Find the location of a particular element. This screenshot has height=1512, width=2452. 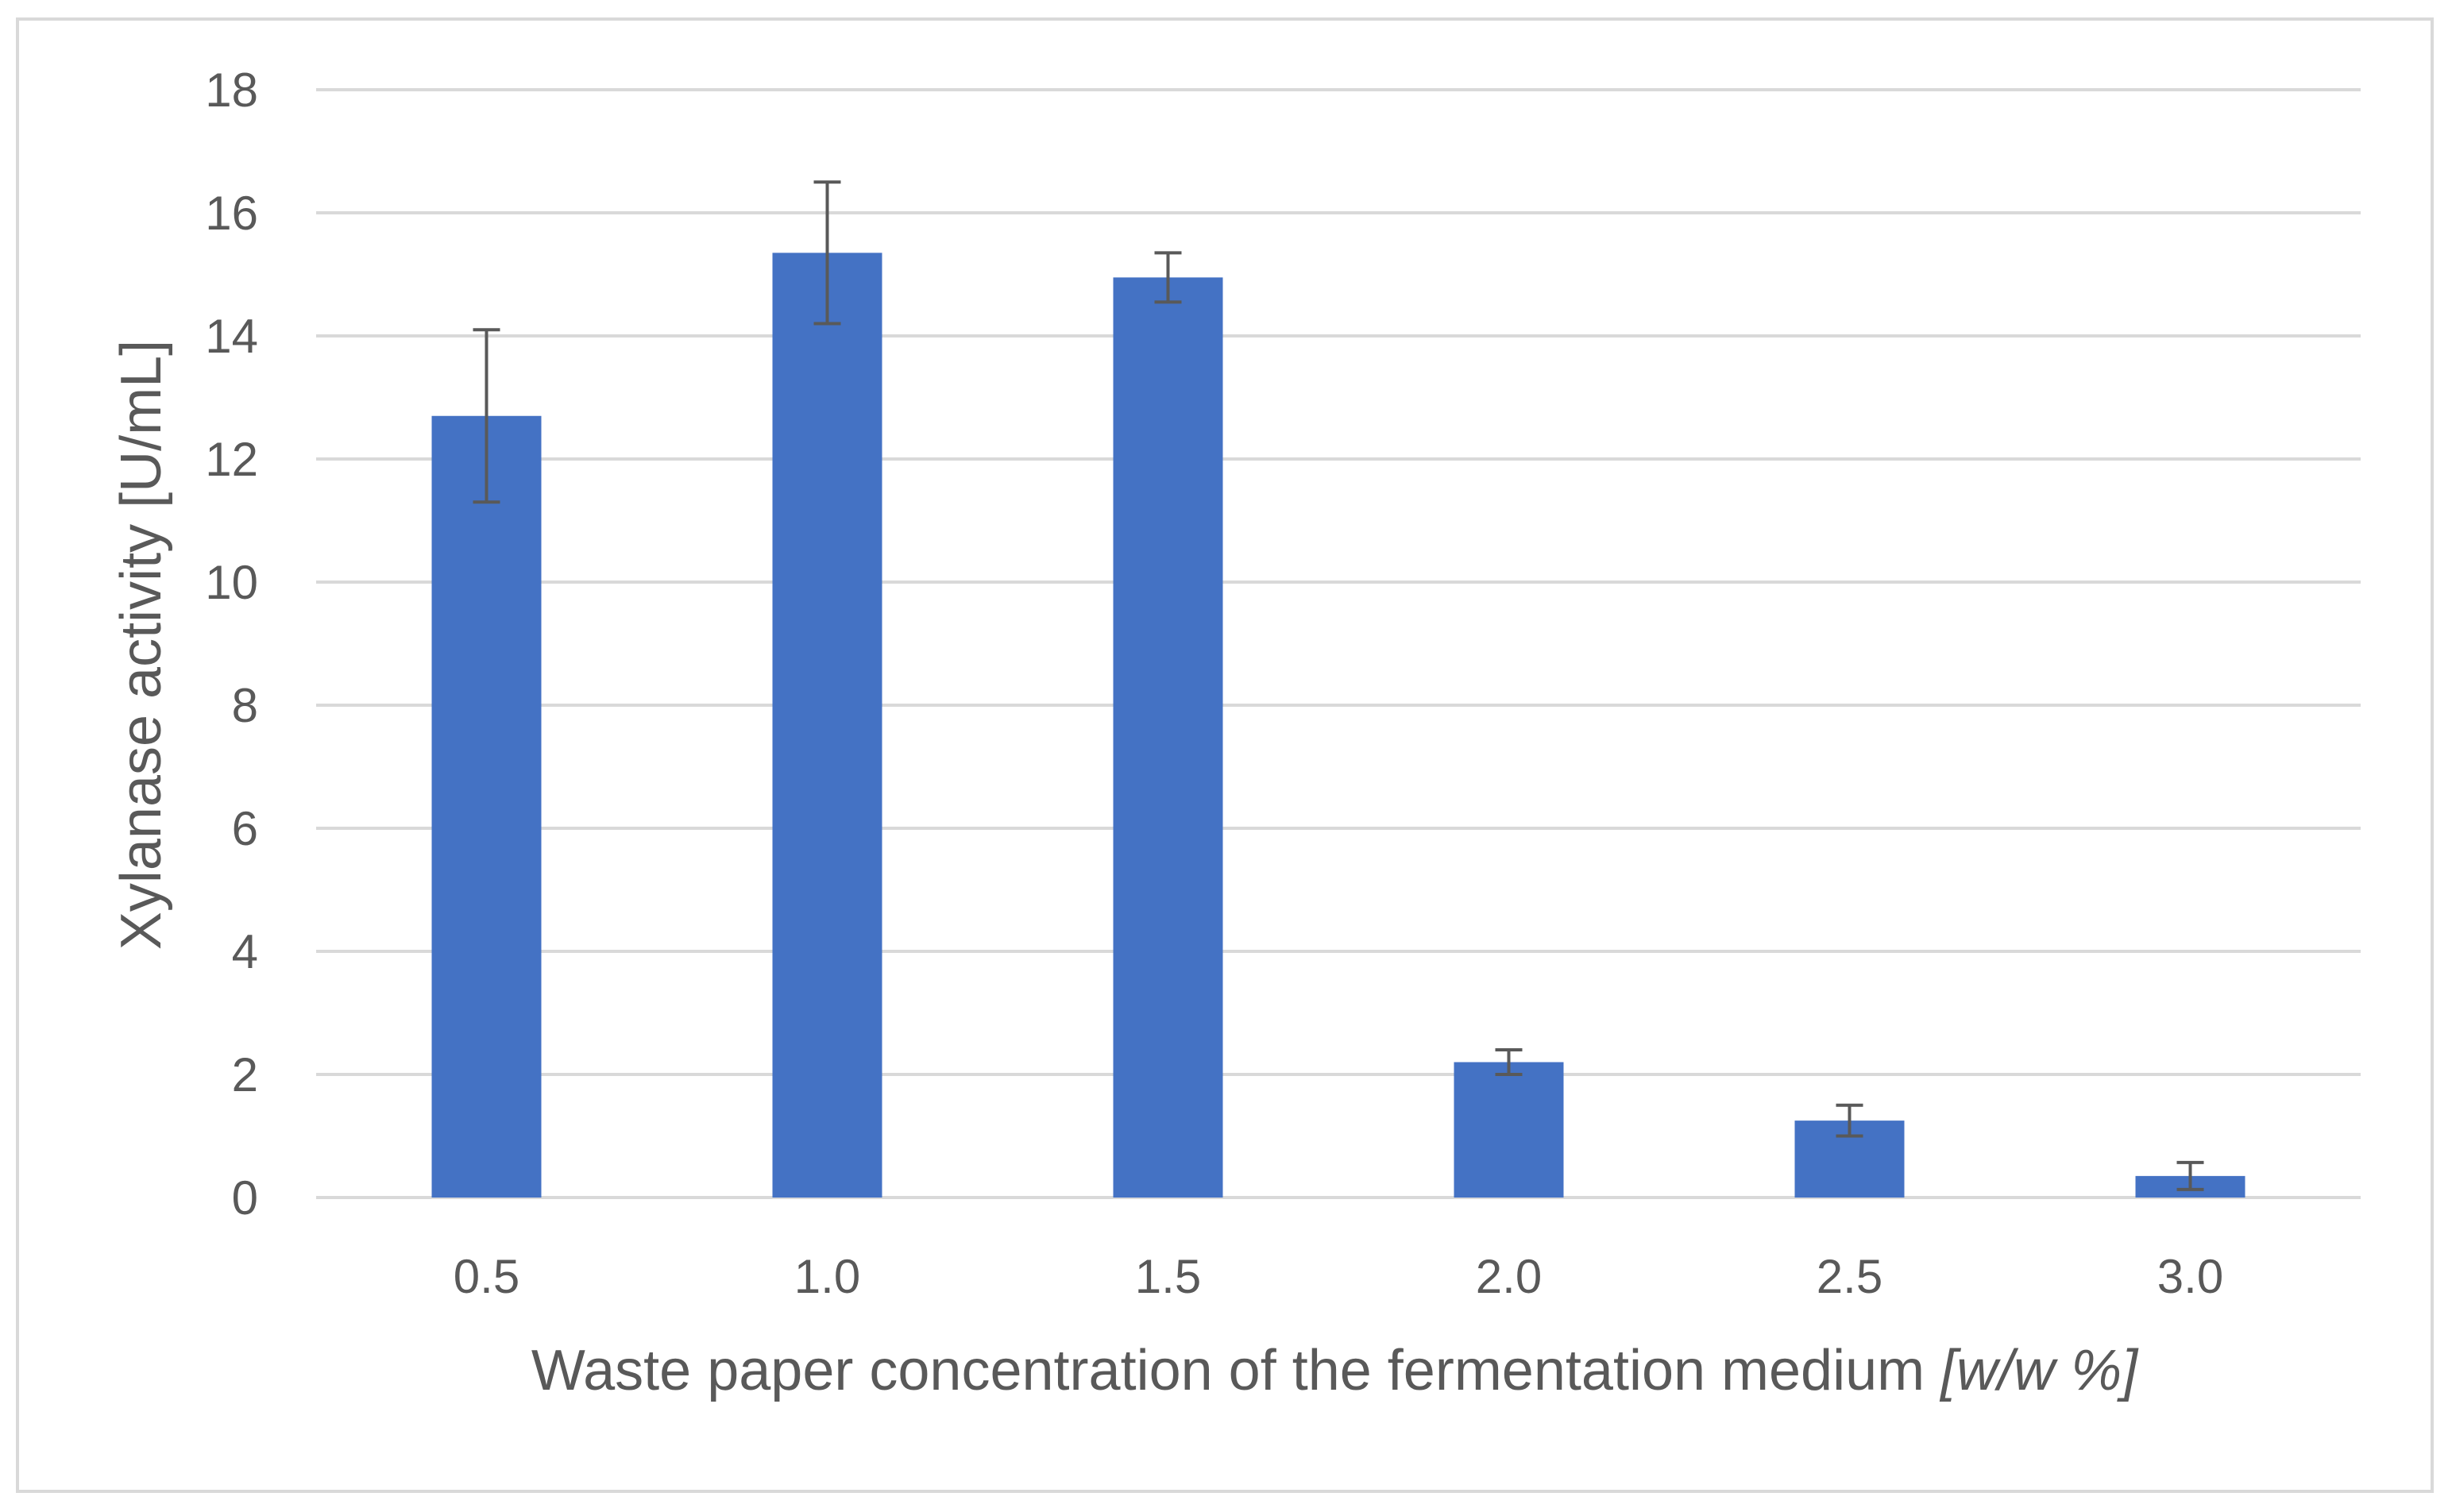

y-tick-label: 12 is located at coordinates (231, 459).